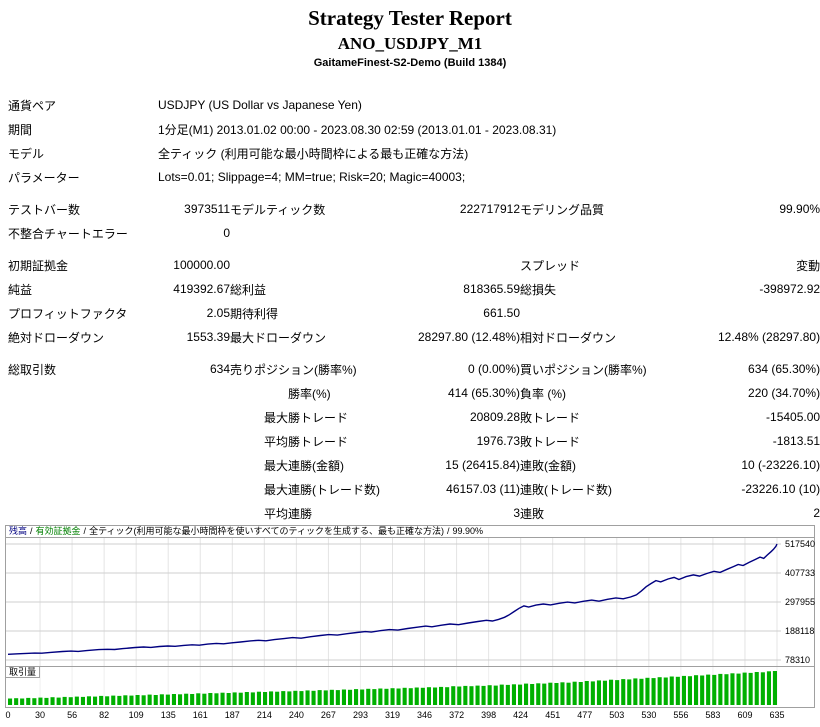 Image resolution: width=820 pixels, height=727 pixels. What do you see at coordinates (414, 417) in the screenshot?
I see `row-largest-trade: 最大 勝トレード 20809.28 敗トレード -15405.00` at bounding box center [414, 417].